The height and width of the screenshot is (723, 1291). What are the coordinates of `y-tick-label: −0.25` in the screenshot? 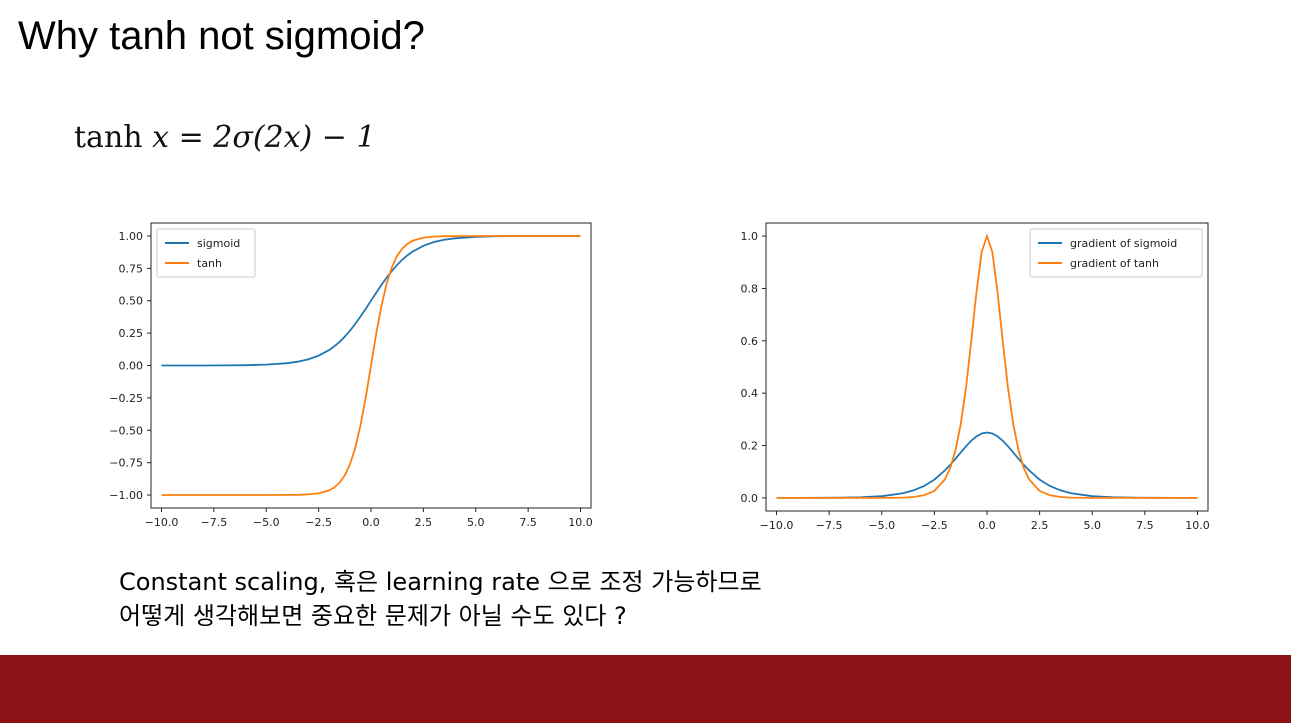 It's located at (126, 398).